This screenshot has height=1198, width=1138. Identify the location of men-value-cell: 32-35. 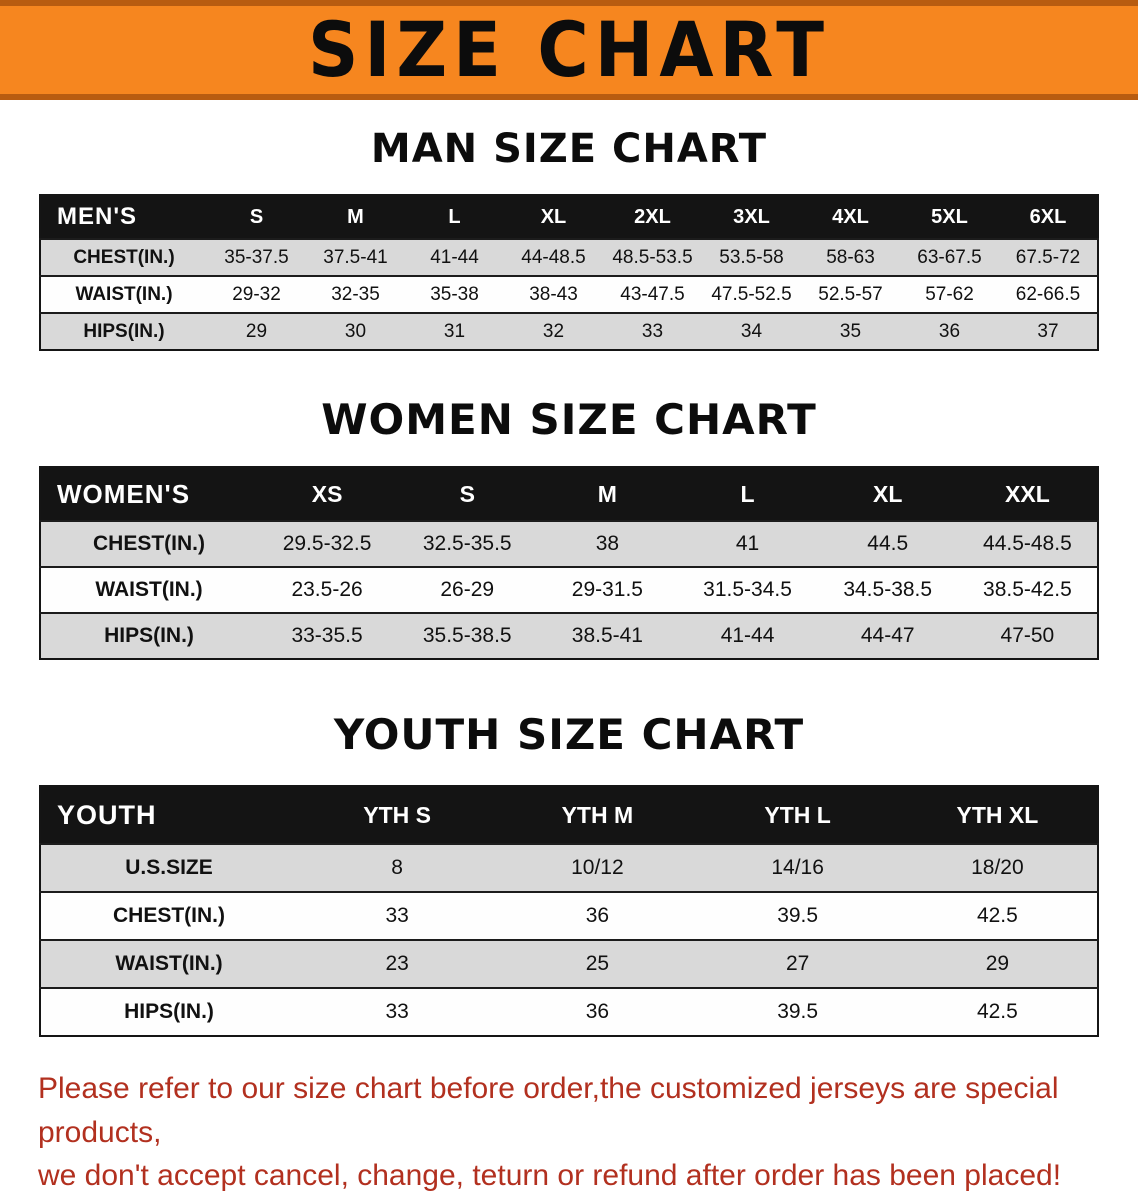
(355, 294).